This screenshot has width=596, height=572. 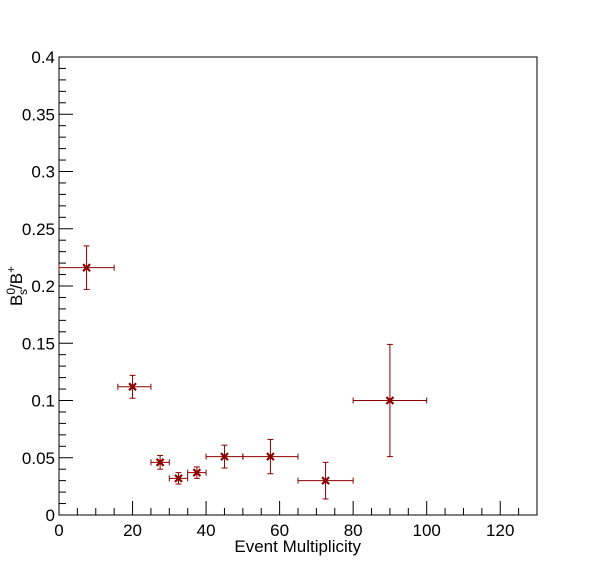 I want to click on y-tick-label: 0.4, so click(x=43, y=57).